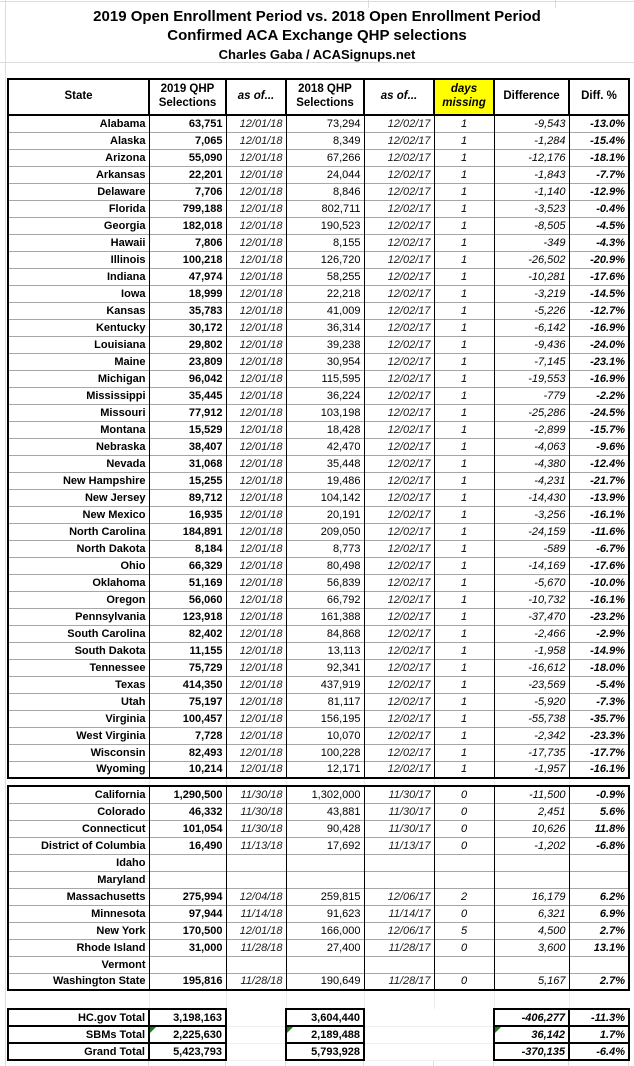 The height and width of the screenshot is (1066, 634). Describe the element at coordinates (325, 930) in the screenshot. I see `cell-2018-qhp: 166,000` at that location.